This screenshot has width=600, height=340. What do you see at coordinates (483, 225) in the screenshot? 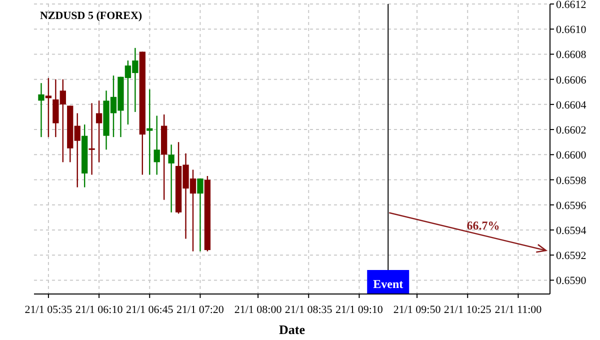
I see `annotation: 66.7%` at bounding box center [483, 225].